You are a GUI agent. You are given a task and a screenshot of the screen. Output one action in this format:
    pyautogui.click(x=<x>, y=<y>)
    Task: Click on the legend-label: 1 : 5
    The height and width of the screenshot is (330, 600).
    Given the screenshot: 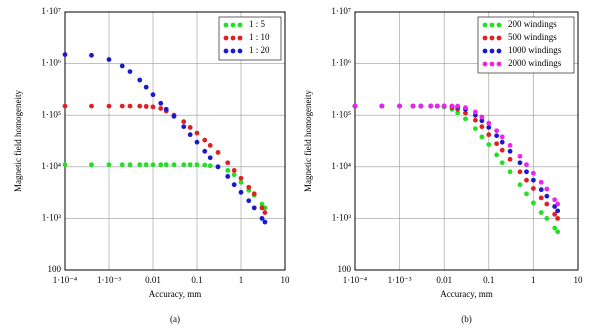 What is the action you would take?
    pyautogui.click(x=257, y=24)
    